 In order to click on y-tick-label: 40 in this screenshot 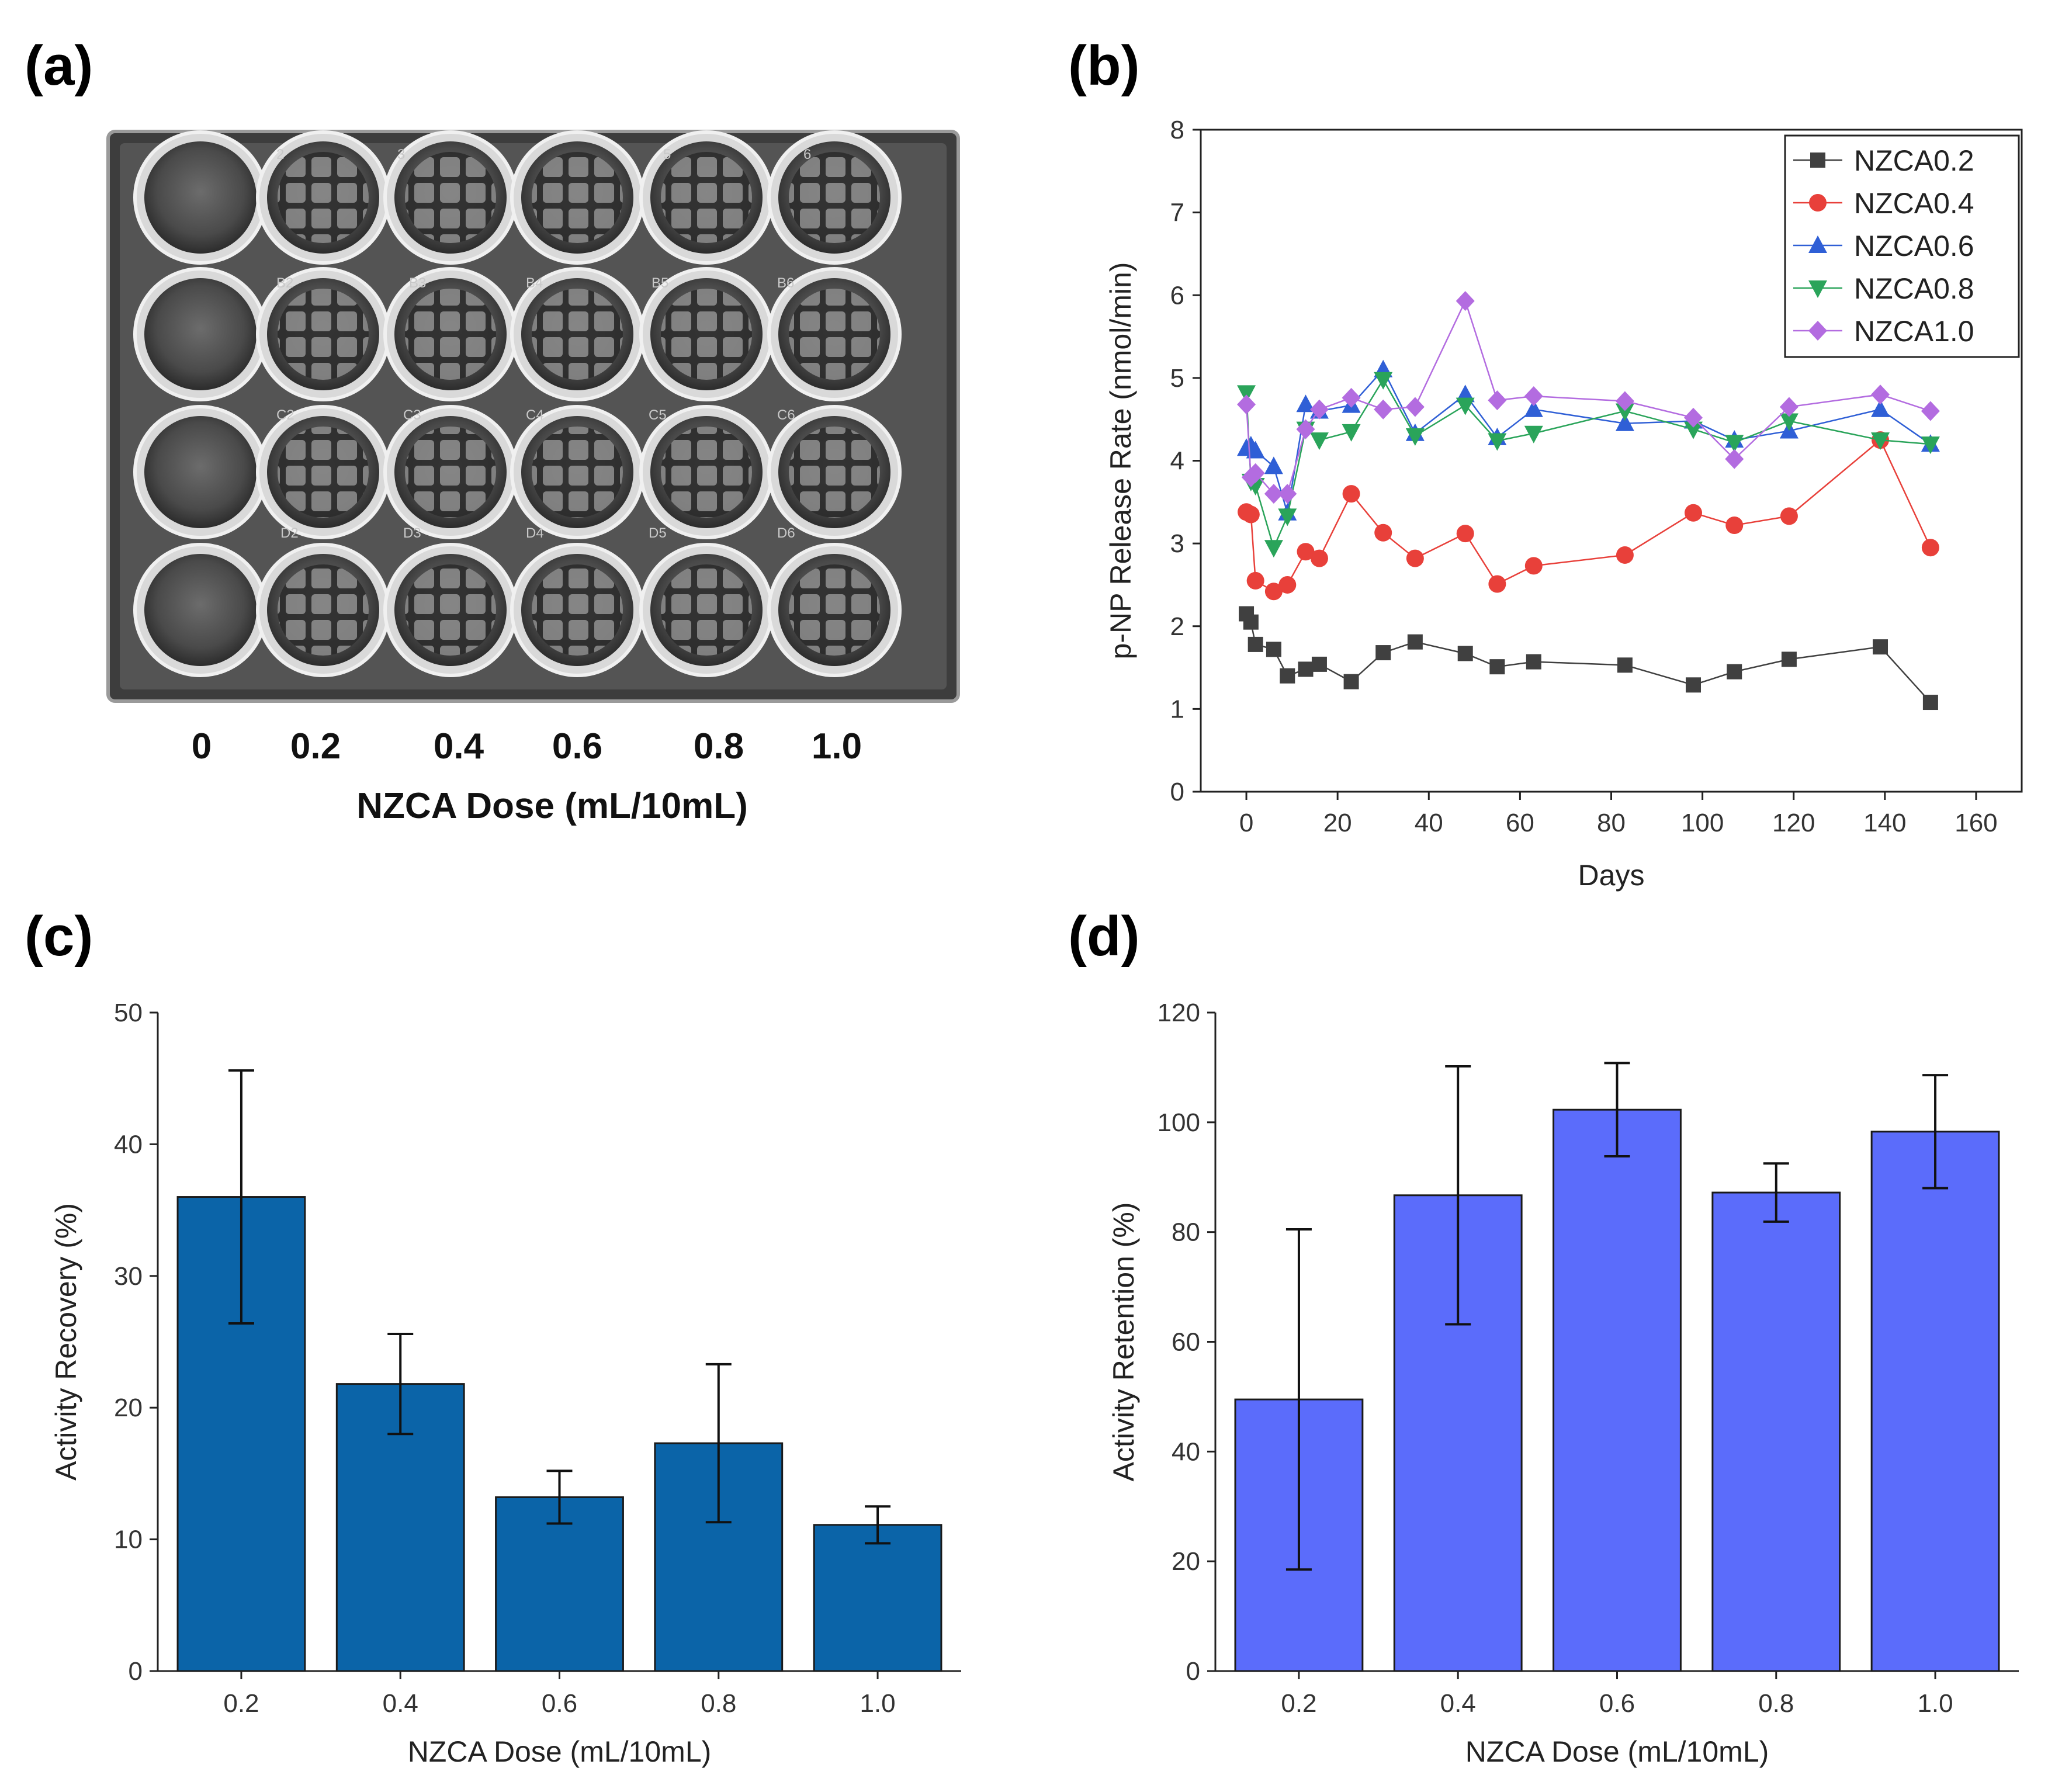, I will do `click(1186, 1452)`.